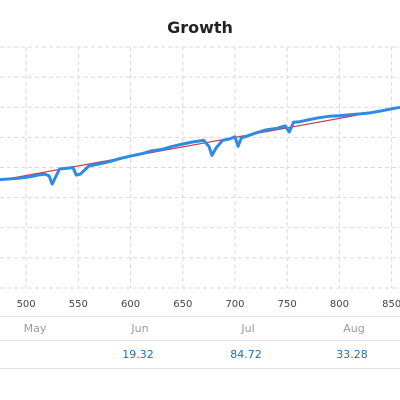 Image resolution: width=400 pixels, height=400 pixels. Describe the element at coordinates (248, 328) in the screenshot. I see `month-label-jul: Jul` at that location.